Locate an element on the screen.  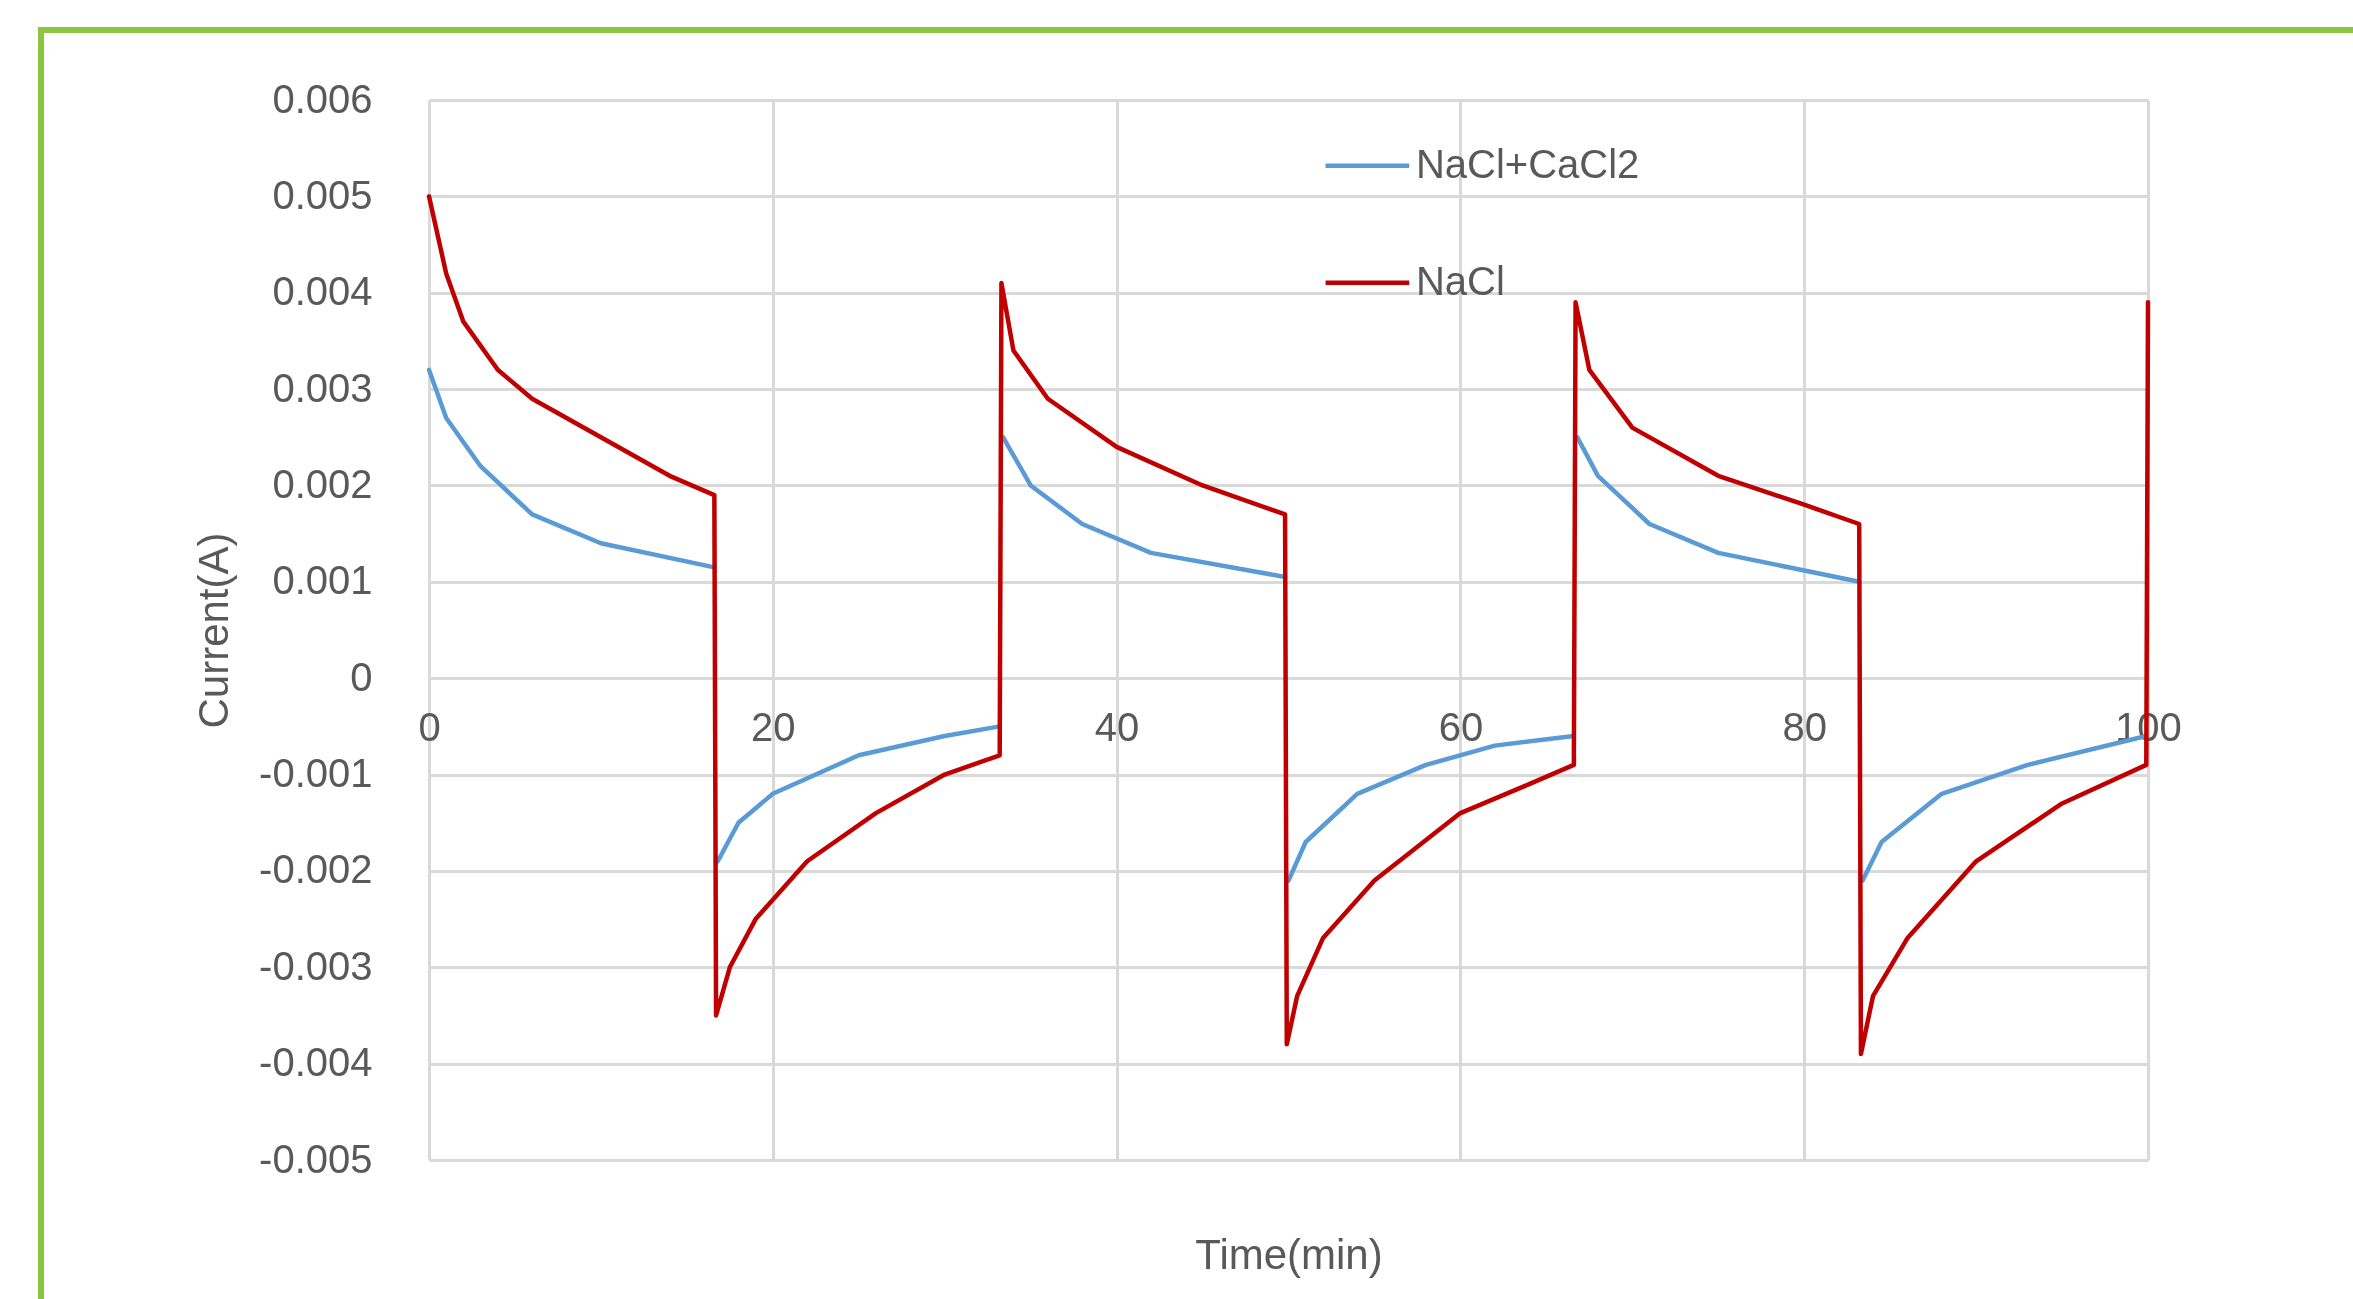
x-tick-label: 60 is located at coordinates (1461, 726).